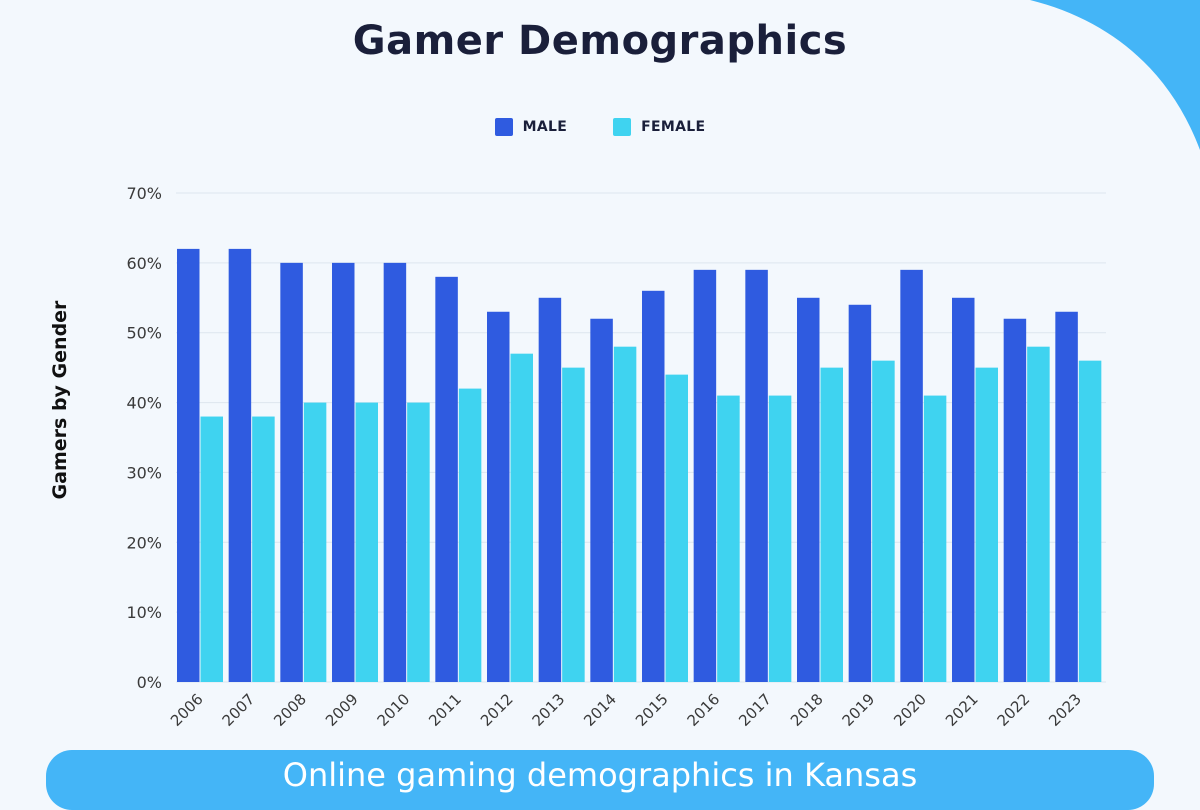  I want to click on bar-male-2010, so click(395, 472).